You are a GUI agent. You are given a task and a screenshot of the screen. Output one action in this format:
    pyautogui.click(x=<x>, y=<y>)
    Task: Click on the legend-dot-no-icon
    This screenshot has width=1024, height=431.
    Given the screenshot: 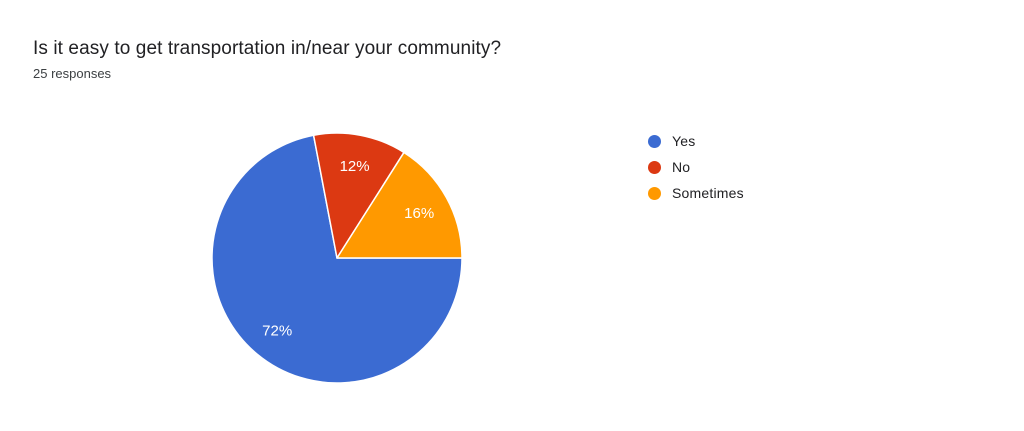 What is the action you would take?
    pyautogui.click(x=654, y=167)
    